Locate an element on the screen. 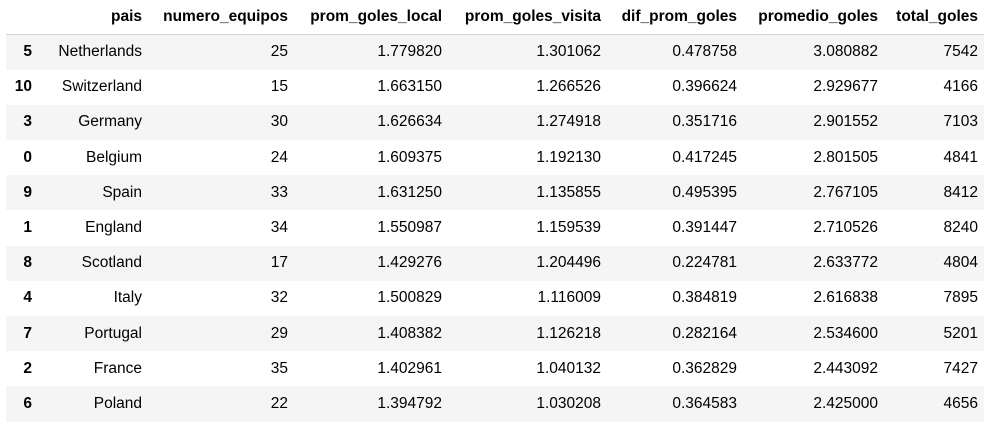  cell-promedio-goles: 2.633772 is located at coordinates (845, 263).